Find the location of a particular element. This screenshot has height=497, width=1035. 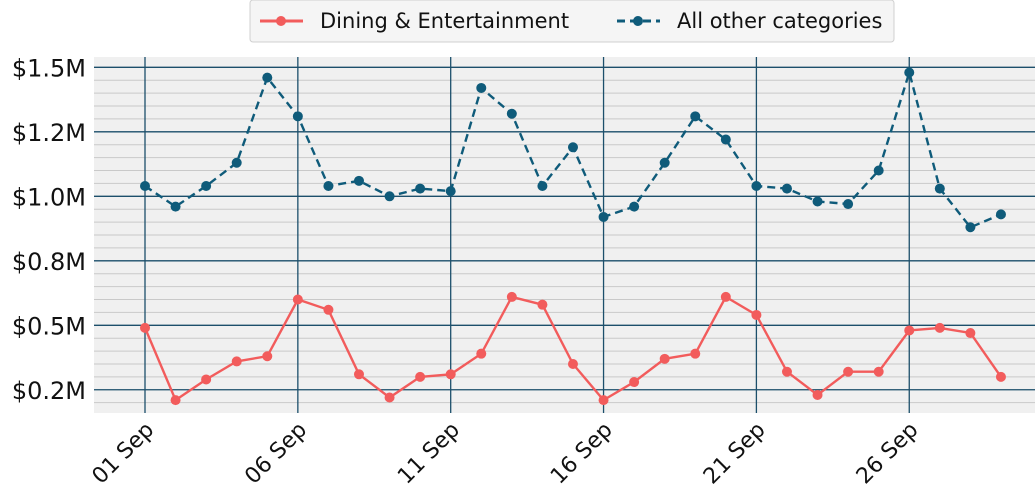

x-tick-label: 01 Sep is located at coordinates (124, 454).